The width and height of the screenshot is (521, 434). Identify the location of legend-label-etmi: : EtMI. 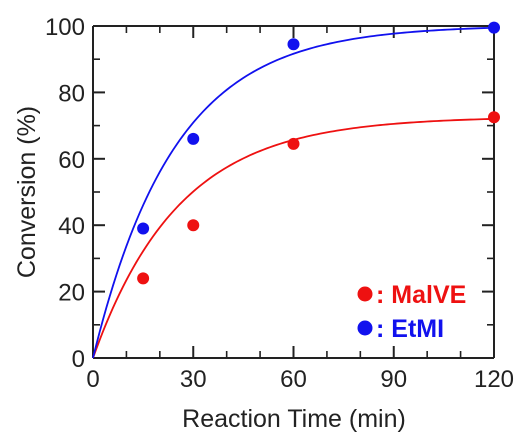
(410, 329).